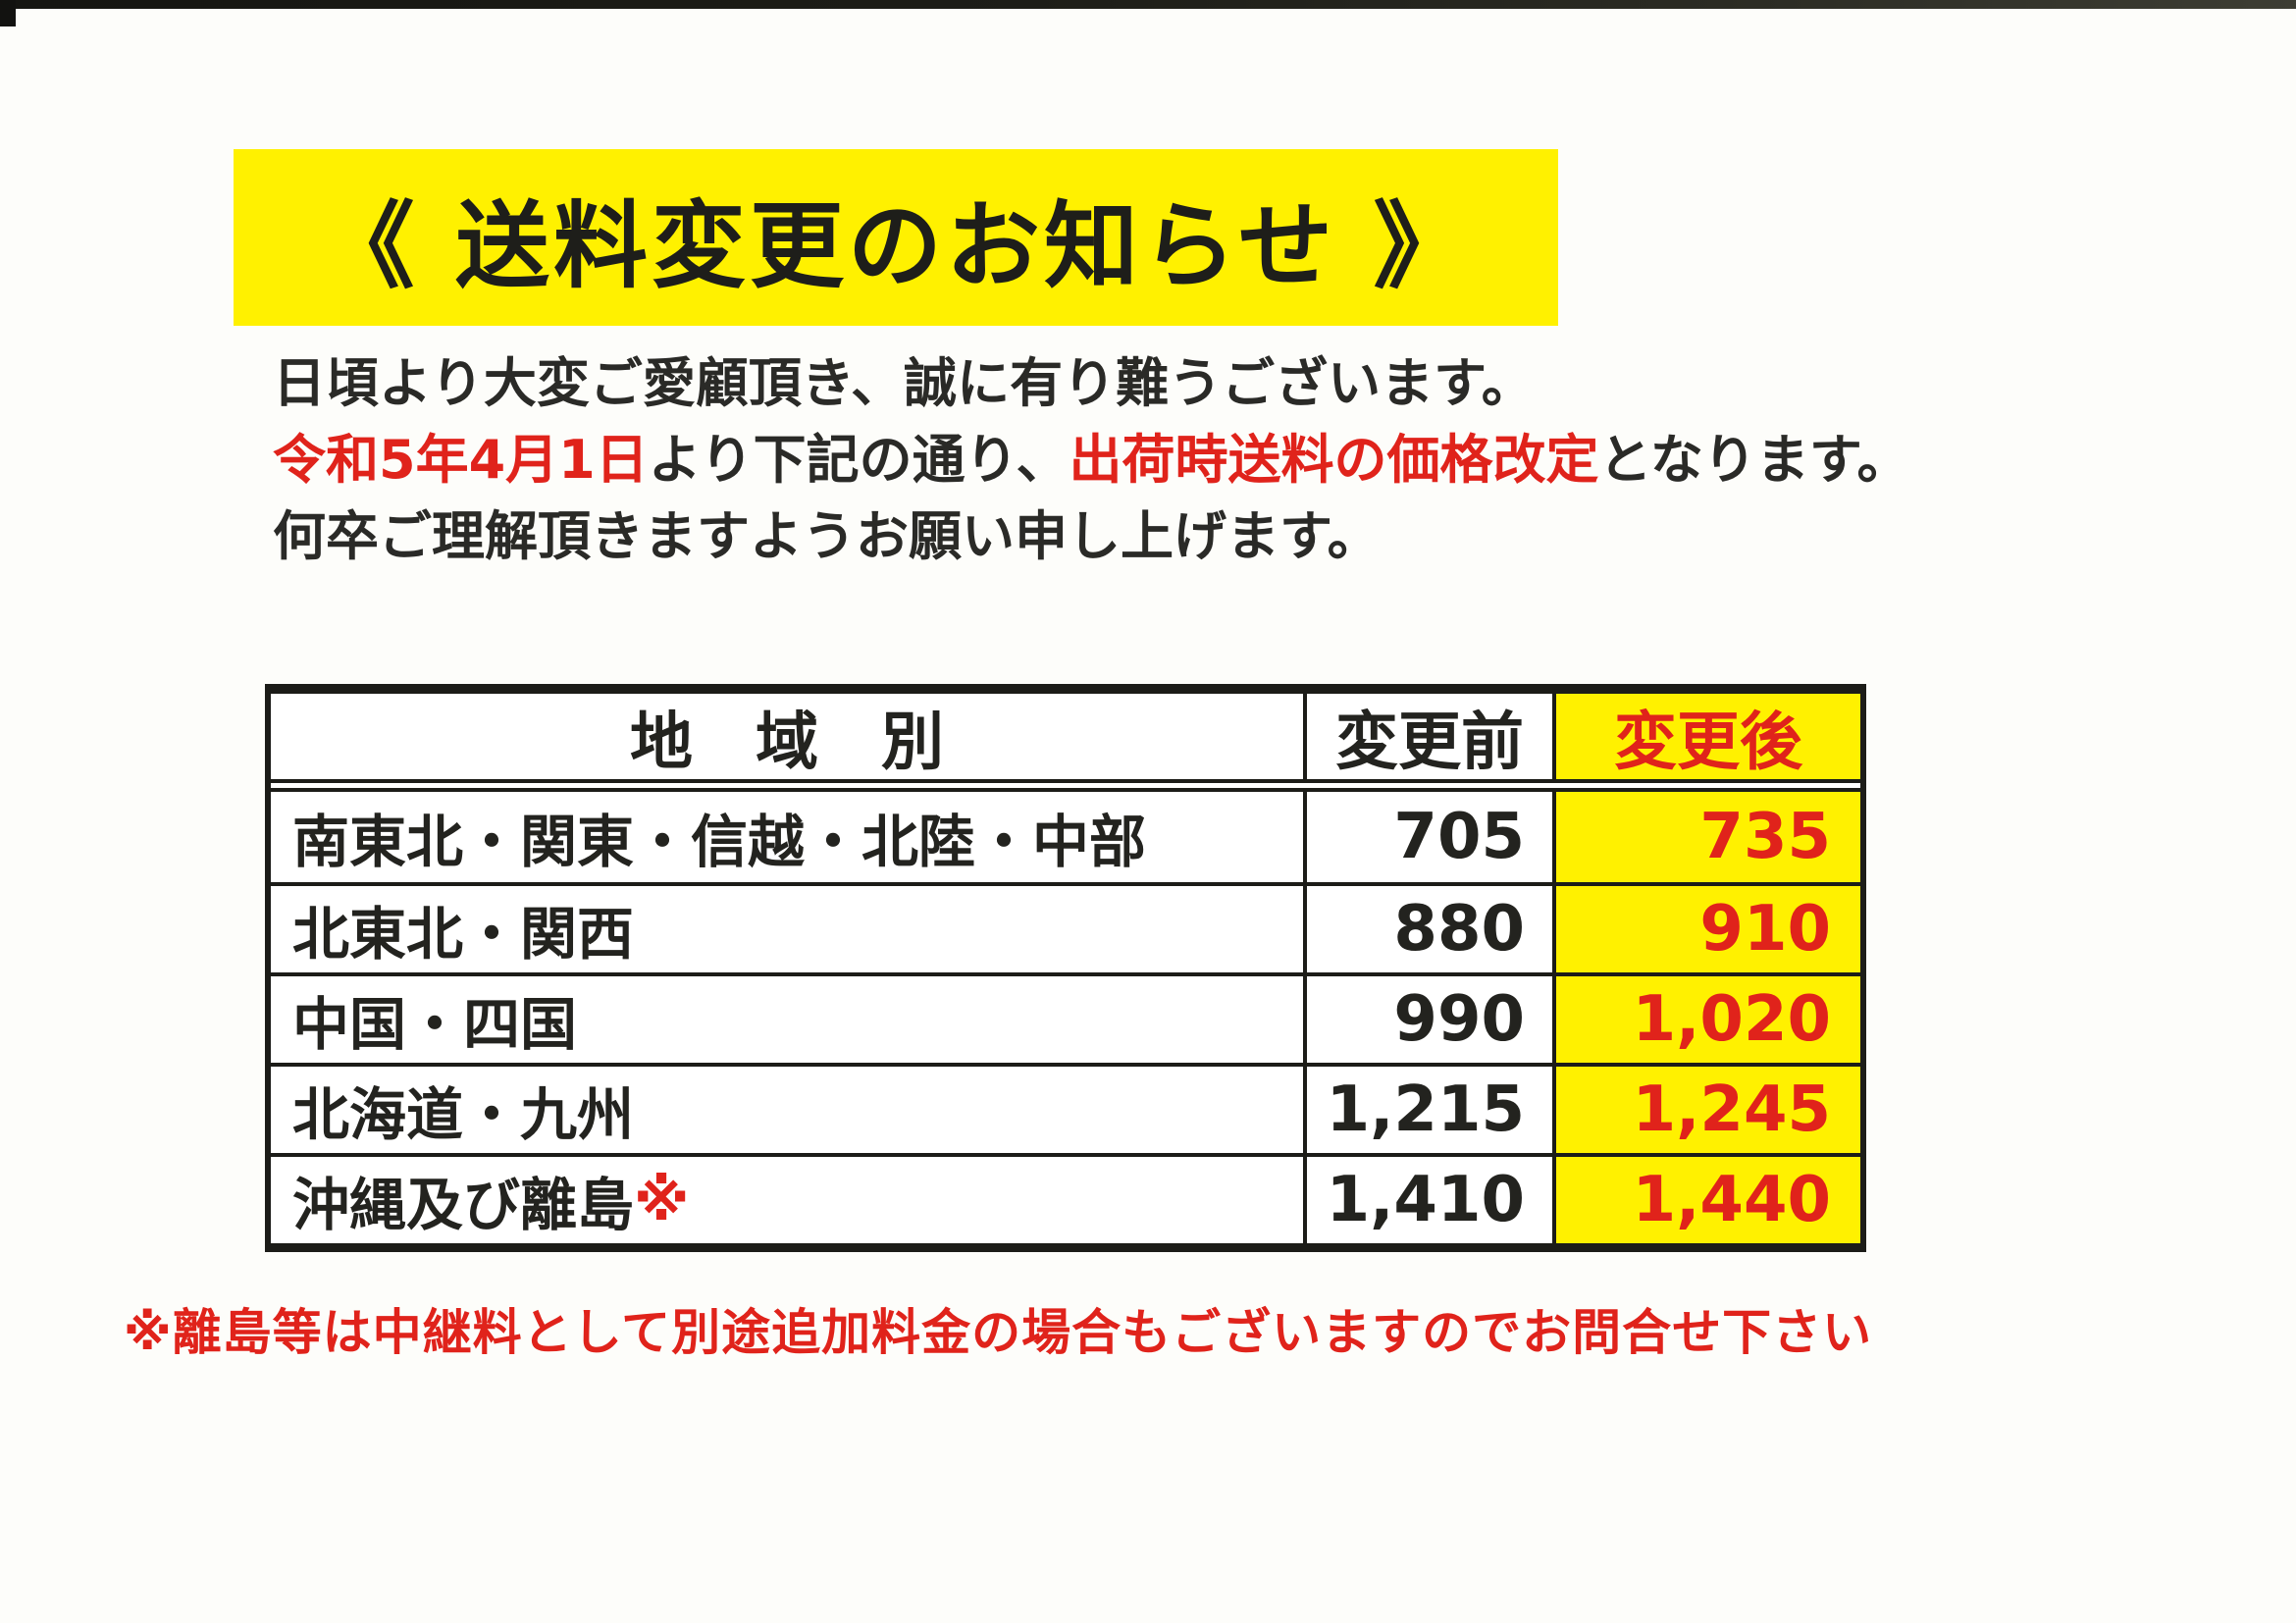 The width and height of the screenshot is (2296, 1623). I want to click on effective-date-text: 令和5年4月1日, so click(461, 460).